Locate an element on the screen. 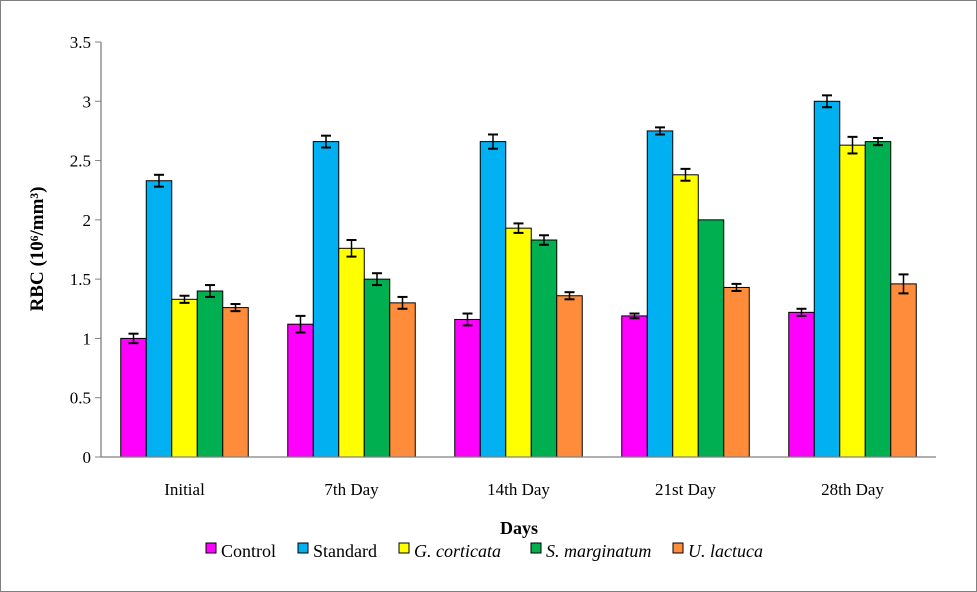  legend-label: S. marginatum is located at coordinates (598, 551).